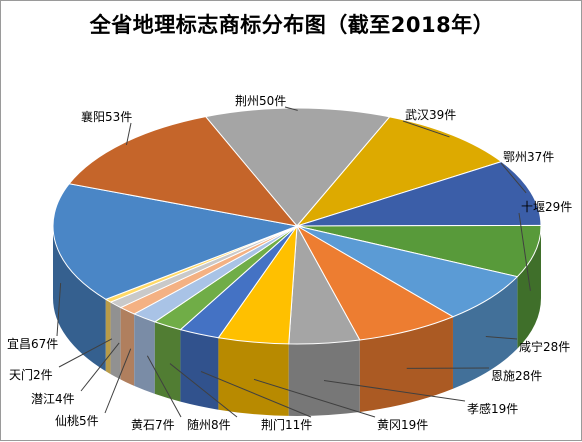 This screenshot has width=582, height=442. Describe the element at coordinates (516, 376) in the screenshot. I see `slice-5-label: 恩施28件` at that location.